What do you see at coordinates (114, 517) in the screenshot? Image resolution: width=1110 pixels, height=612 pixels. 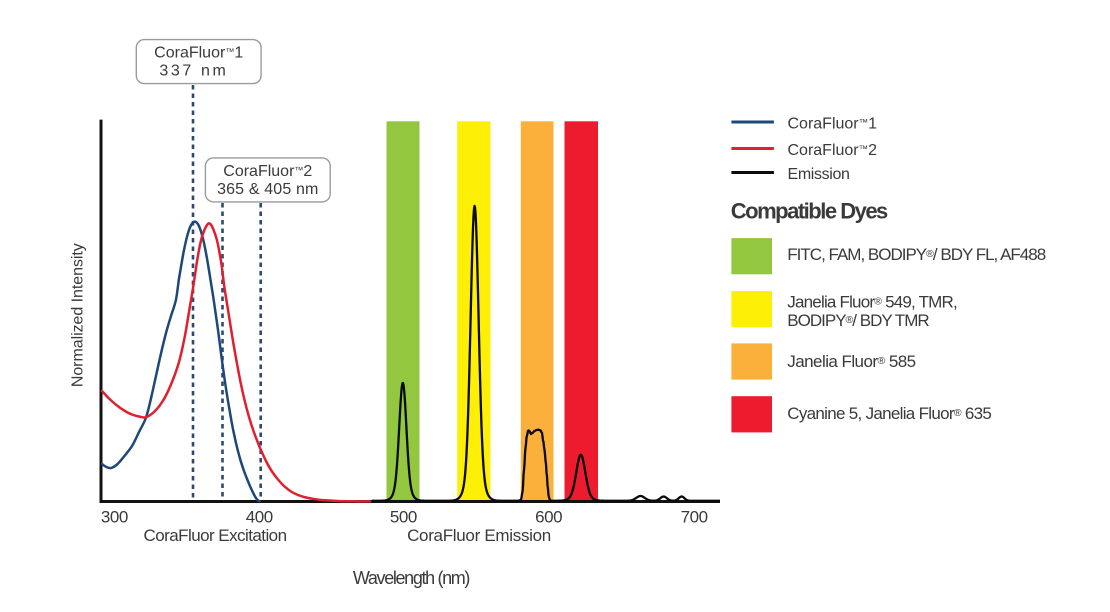 I see `svg-text: 300` at bounding box center [114, 517].